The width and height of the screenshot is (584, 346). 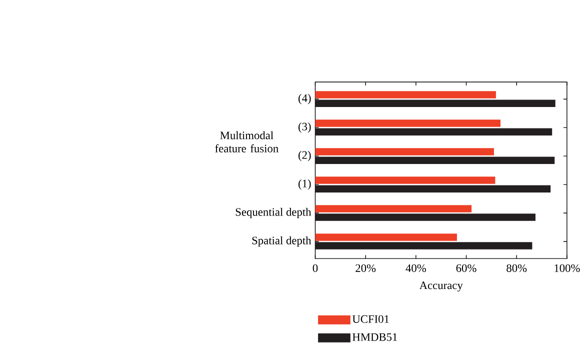 I want to click on x-tick-label: 40%, so click(x=416, y=268).